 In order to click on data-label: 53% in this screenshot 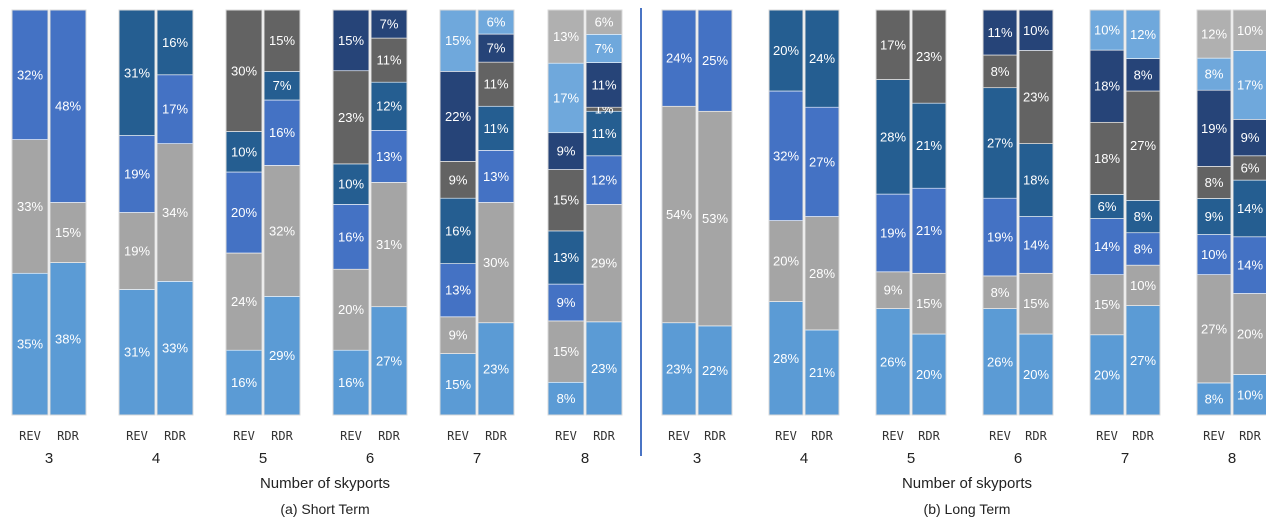, I will do `click(715, 218)`.